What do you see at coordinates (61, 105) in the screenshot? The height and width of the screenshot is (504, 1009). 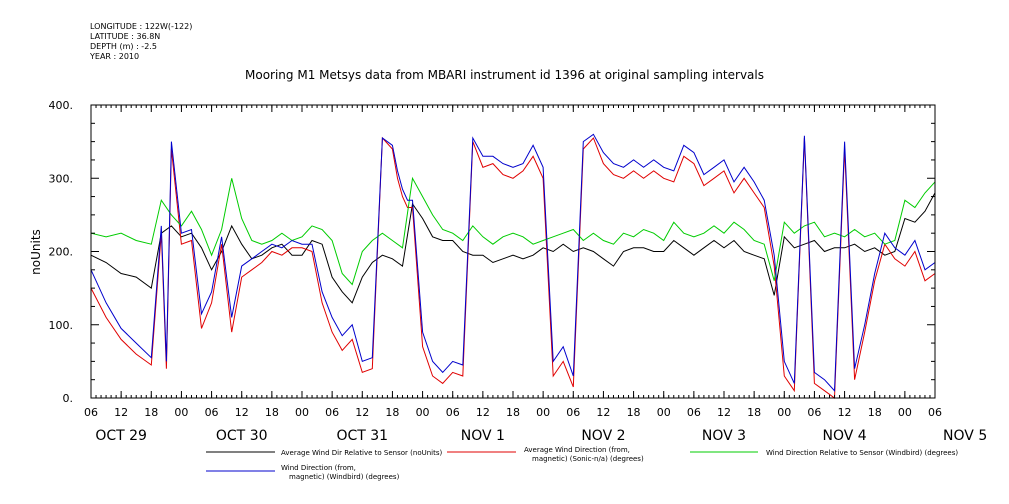 I see `y-tick-label: 400.` at bounding box center [61, 105].